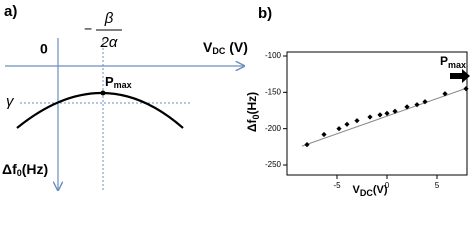 The image size is (474, 240). Describe the element at coordinates (10, 101) in the screenshot. I see `gamma-label: γ` at that location.